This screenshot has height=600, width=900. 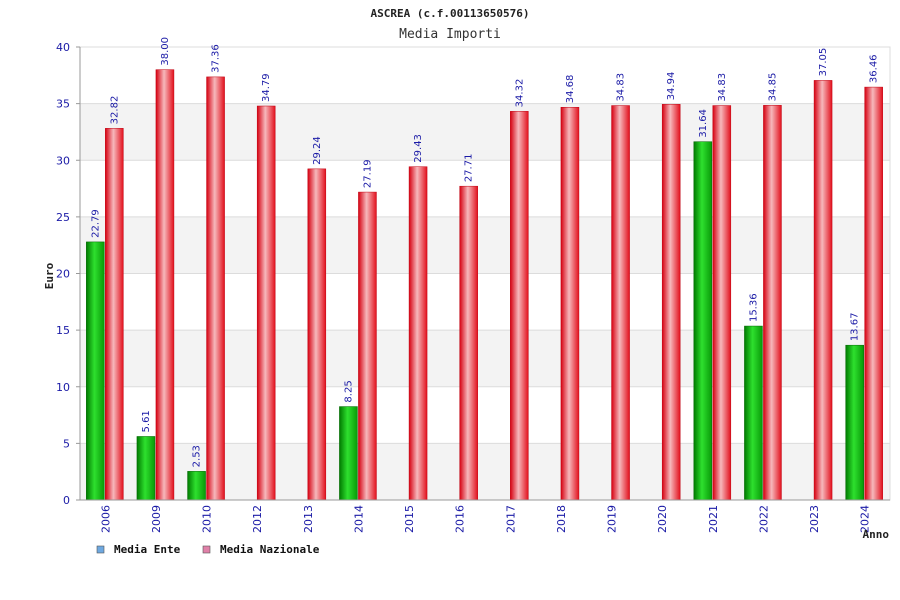 I want to click on y-tick-label: 35, so click(x=63, y=104).